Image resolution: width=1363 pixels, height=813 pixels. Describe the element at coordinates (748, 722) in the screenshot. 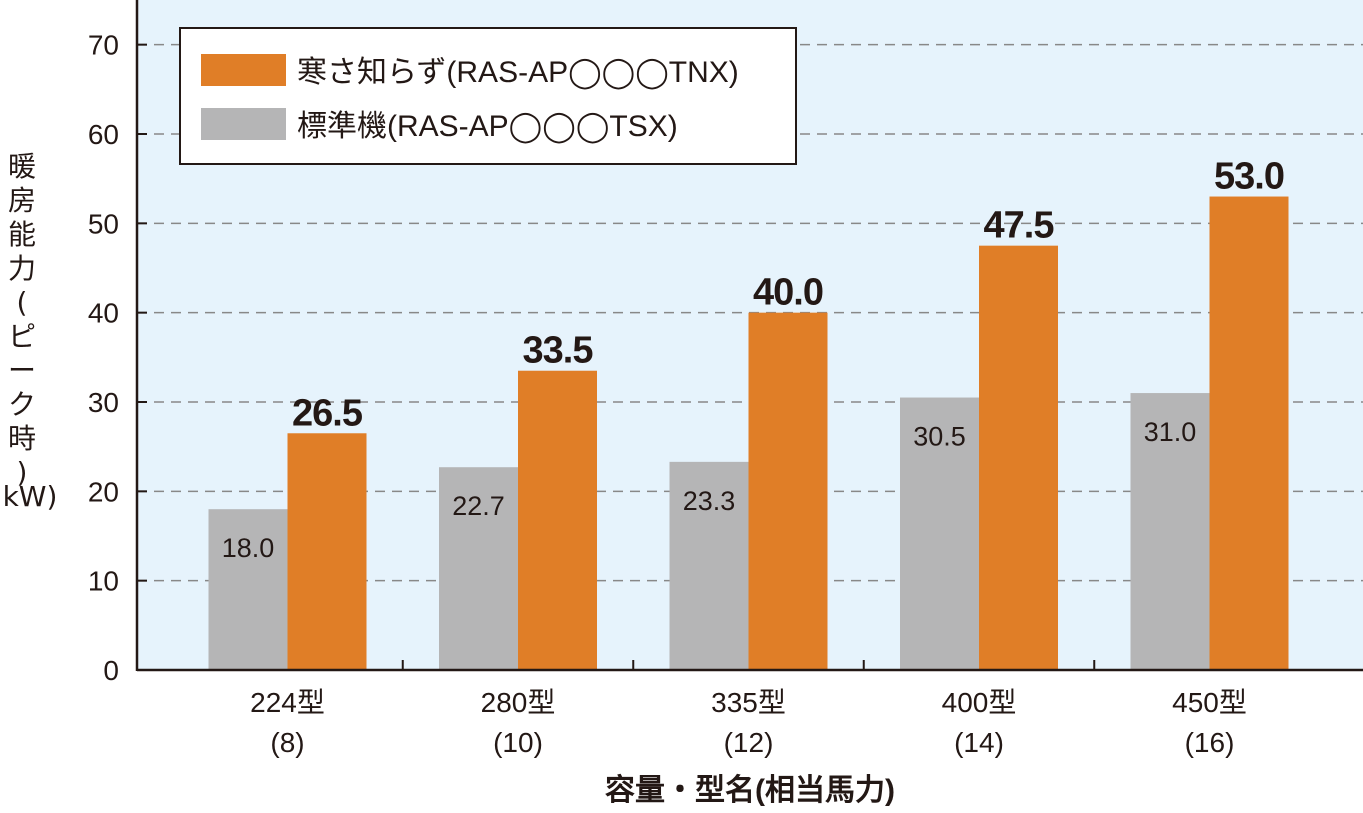

I see `x-tick-labels: 224型 (8) 280型 (10) 335型 (12) 400型 (14) 450型 (16)` at that location.